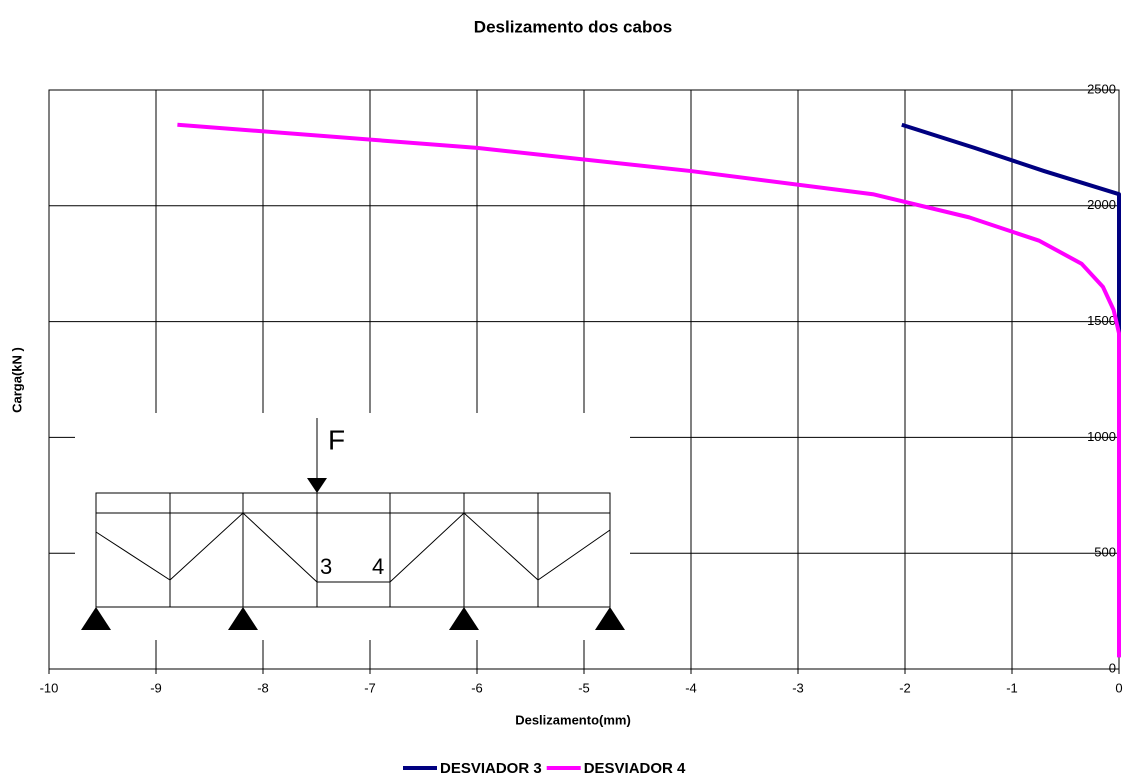  What do you see at coordinates (1011, 228) in the screenshot?
I see `series-line` at bounding box center [1011, 228].